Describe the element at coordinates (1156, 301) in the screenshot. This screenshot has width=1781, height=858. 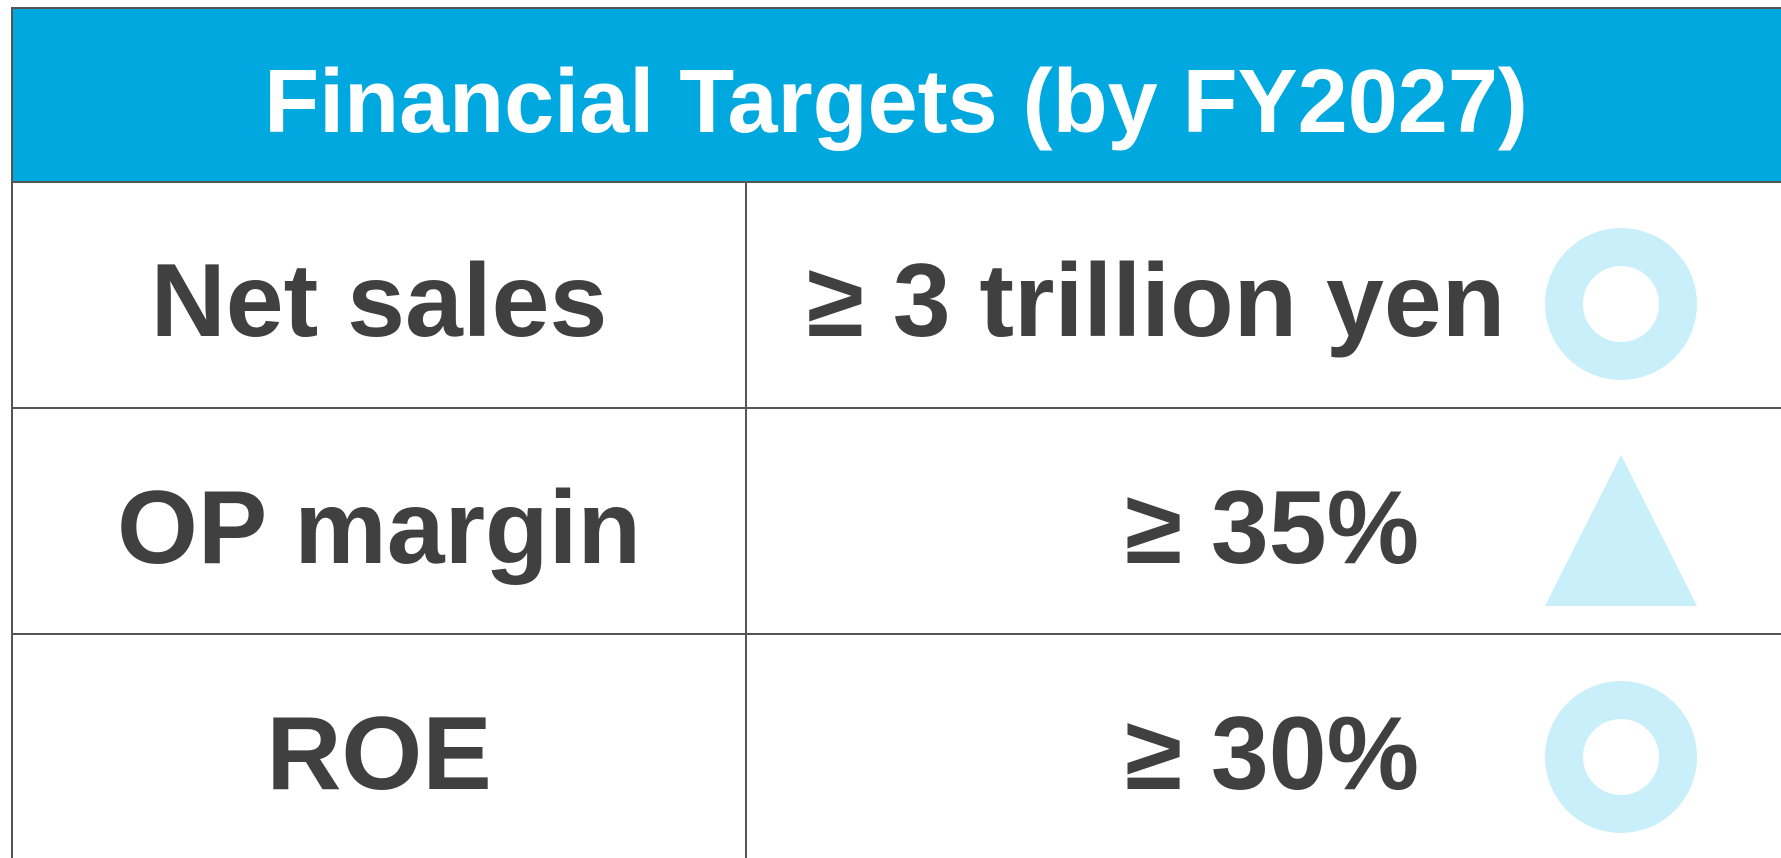
I see `row-target: ≥ 3 trillion yen` at that location.